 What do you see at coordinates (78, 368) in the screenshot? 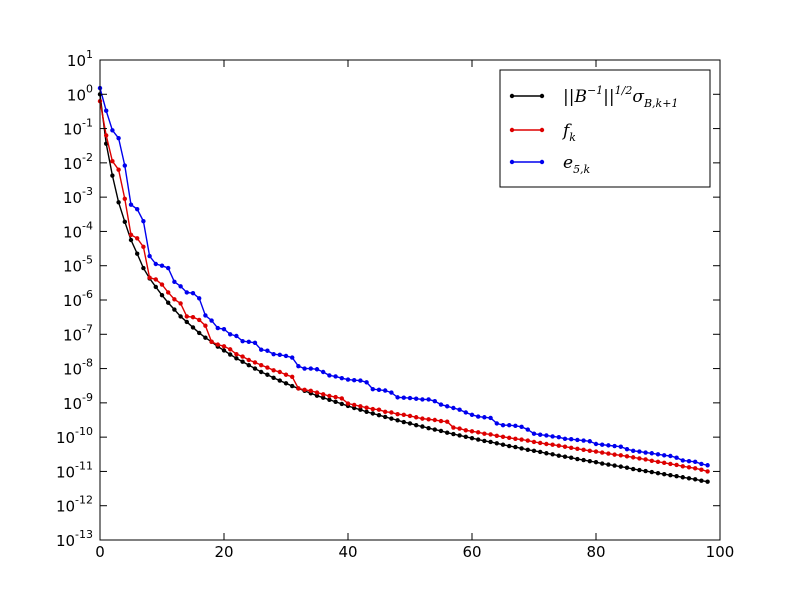
I see `y-tick-label: 10⁻⁸` at bounding box center [78, 368].